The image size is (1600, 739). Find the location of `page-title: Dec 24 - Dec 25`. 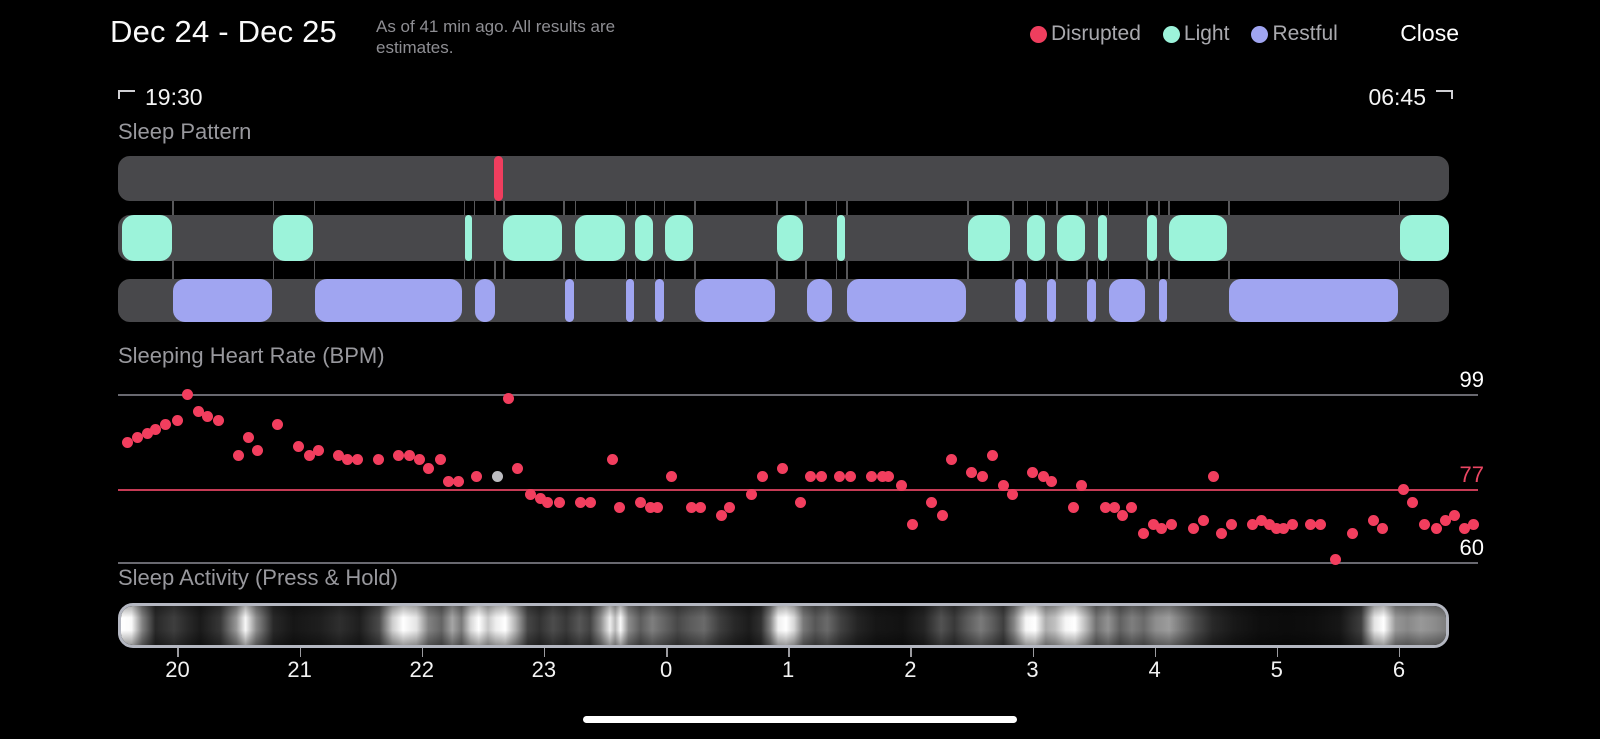

page-title: Dec 24 - Dec 25 is located at coordinates (223, 31).